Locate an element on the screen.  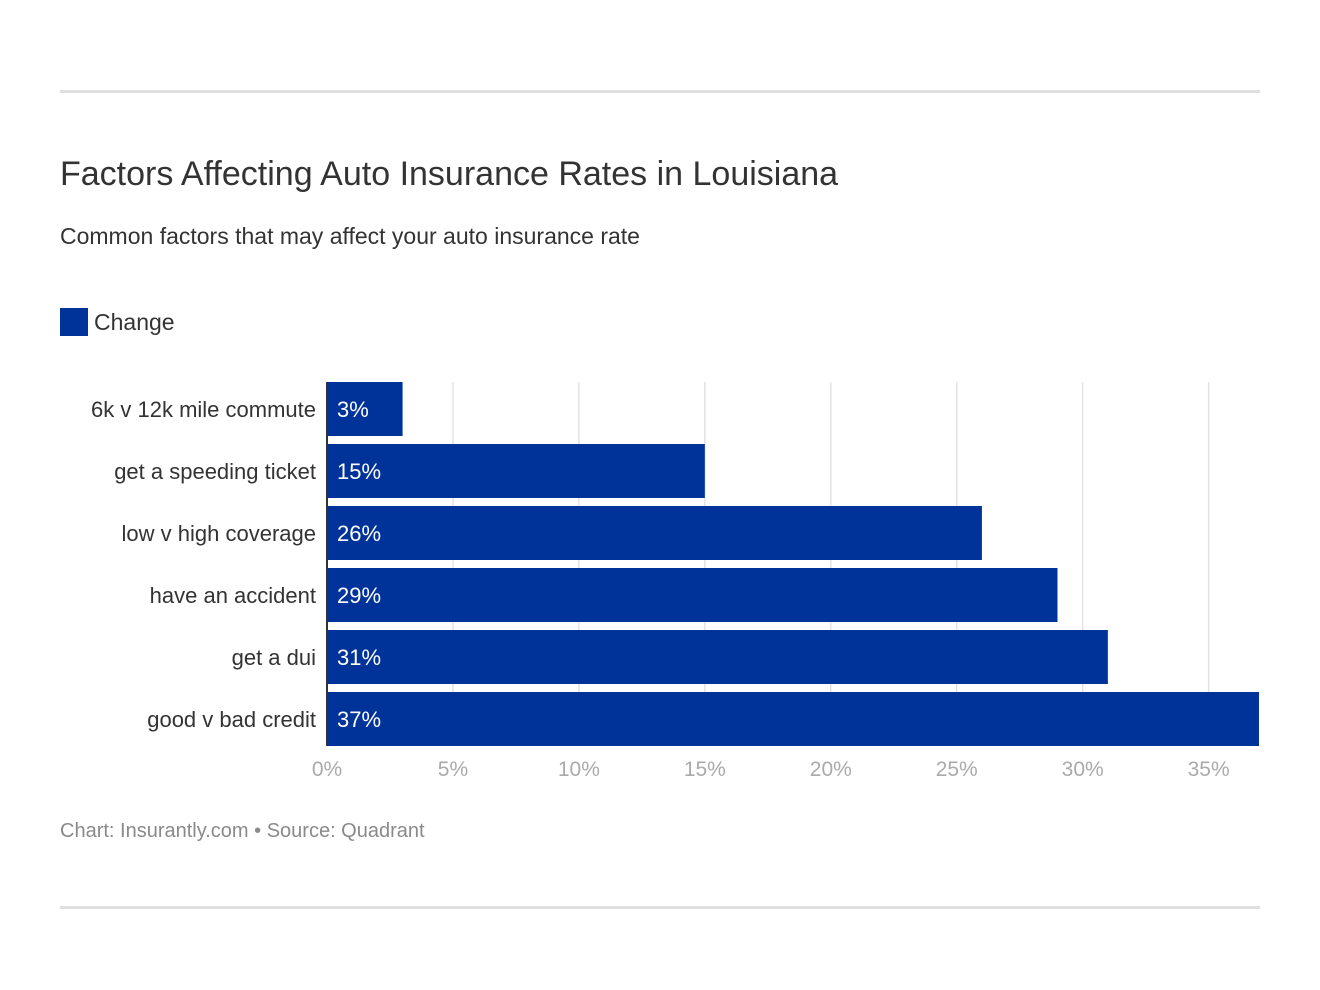
category-label: low v high coverage is located at coordinates (219, 533).